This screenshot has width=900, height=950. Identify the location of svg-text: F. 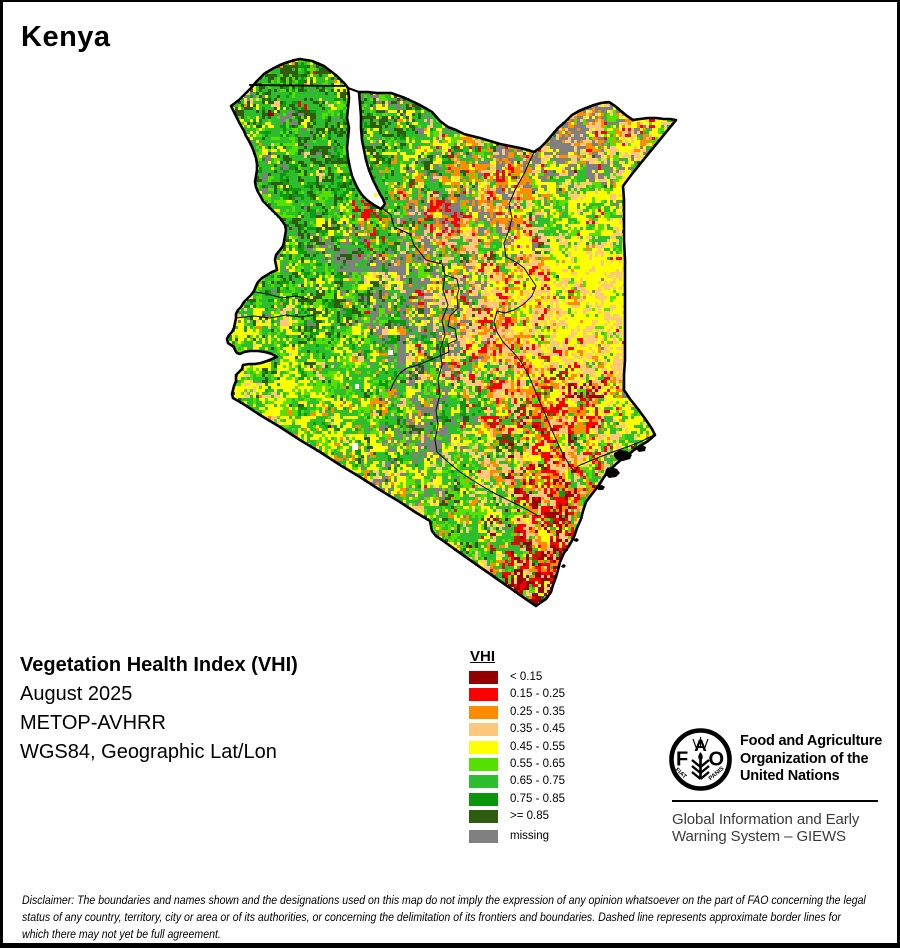
(682, 760).